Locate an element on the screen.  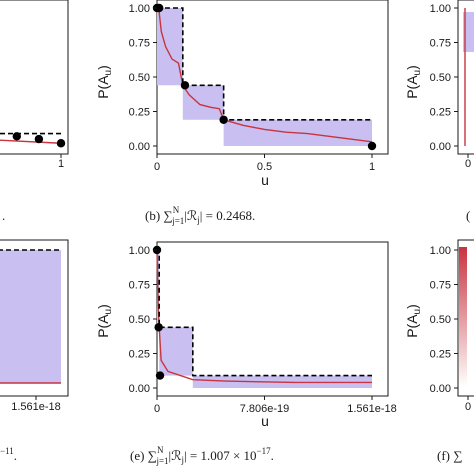
panel-b-ylabel: P(Au) is located at coordinates (104, 82).